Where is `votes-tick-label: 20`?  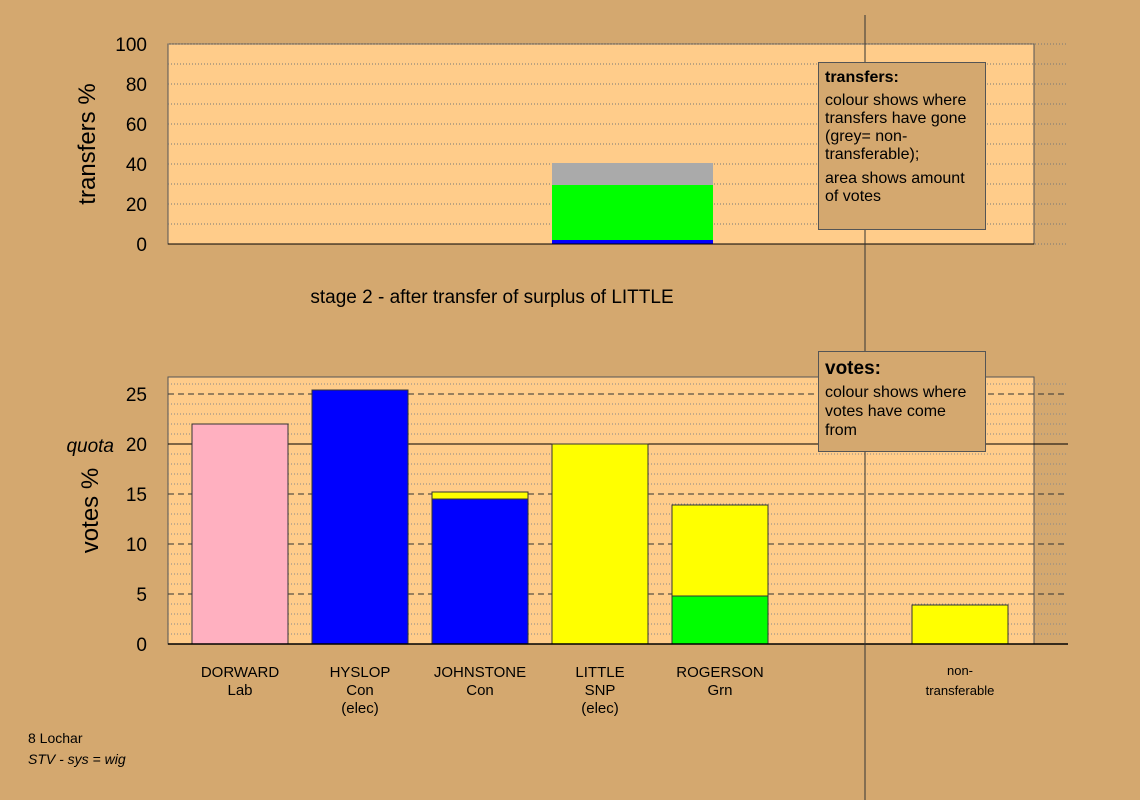
votes-tick-label: 20 is located at coordinates (136, 445).